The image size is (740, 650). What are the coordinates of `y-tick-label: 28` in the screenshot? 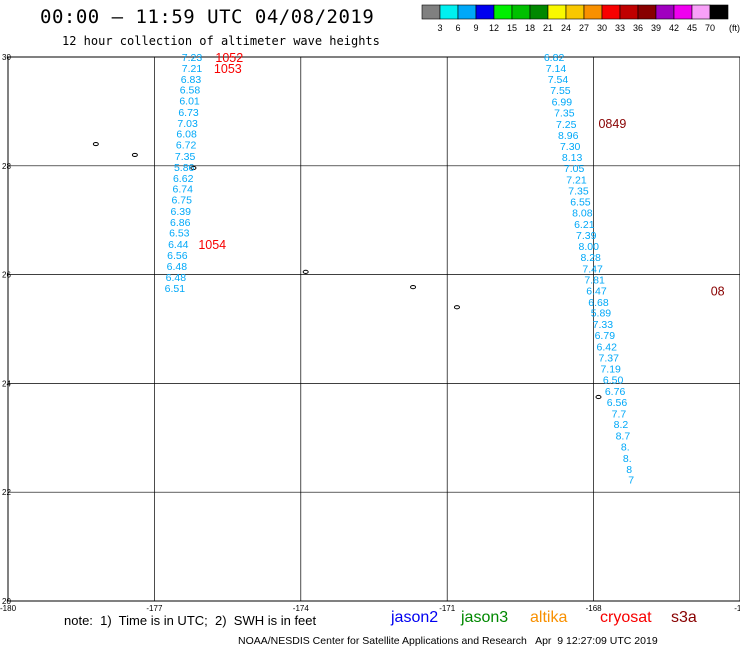 It's located at (6, 166).